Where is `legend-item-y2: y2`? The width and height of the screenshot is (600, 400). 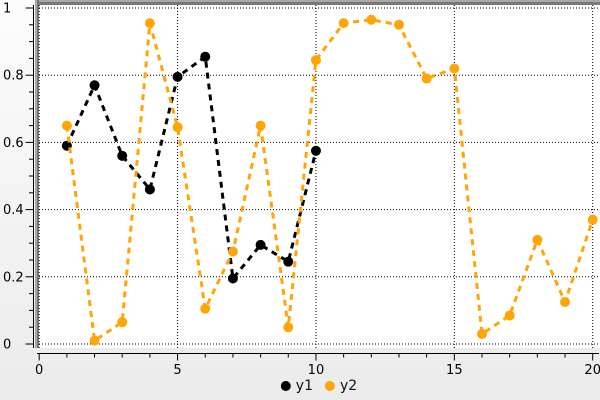 legend-item-y2: y2 is located at coordinates (341, 386).